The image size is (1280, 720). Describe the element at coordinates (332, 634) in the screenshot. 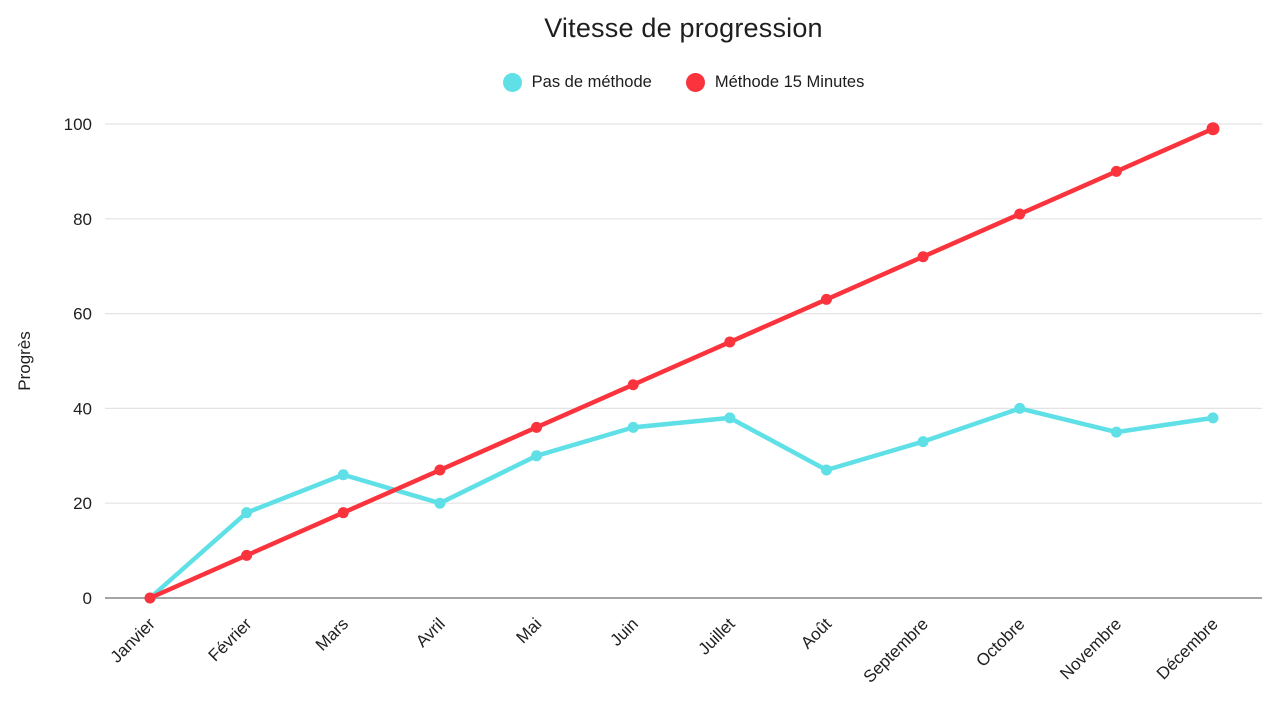

I see `x-axis-month-label: Mars` at that location.